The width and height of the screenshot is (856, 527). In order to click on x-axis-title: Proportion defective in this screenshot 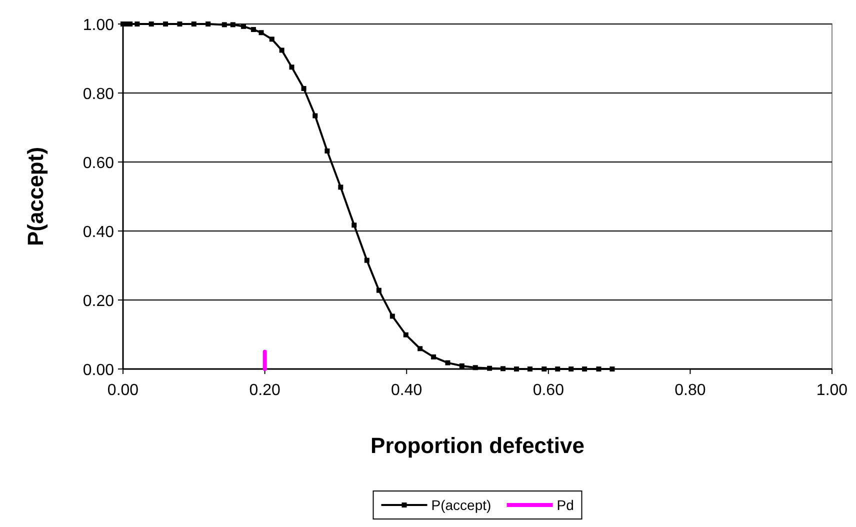, I will do `click(477, 445)`.